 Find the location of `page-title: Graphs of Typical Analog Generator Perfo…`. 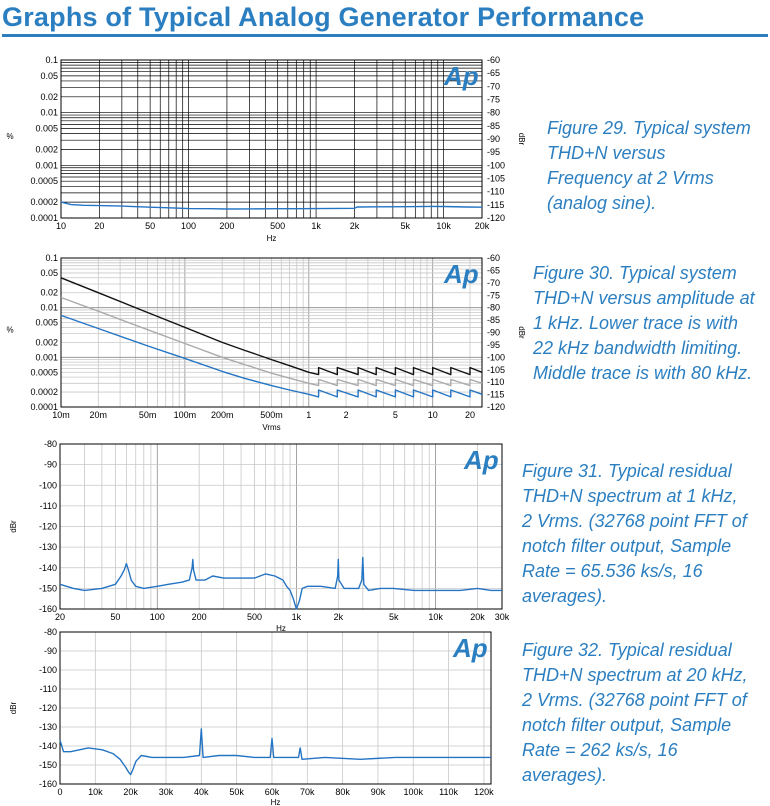

page-title: Graphs of Typical Analog Generator Perfo… is located at coordinates (385, 18).